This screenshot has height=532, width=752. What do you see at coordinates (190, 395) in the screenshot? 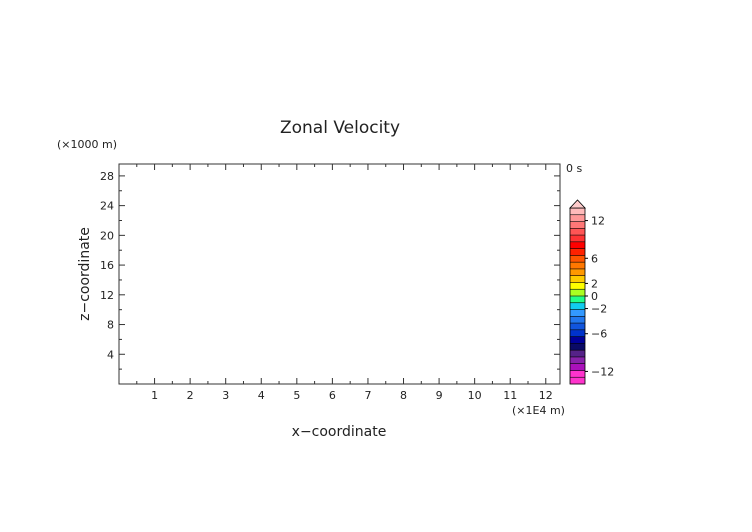
I see `x-tick-label: 2` at bounding box center [190, 395].